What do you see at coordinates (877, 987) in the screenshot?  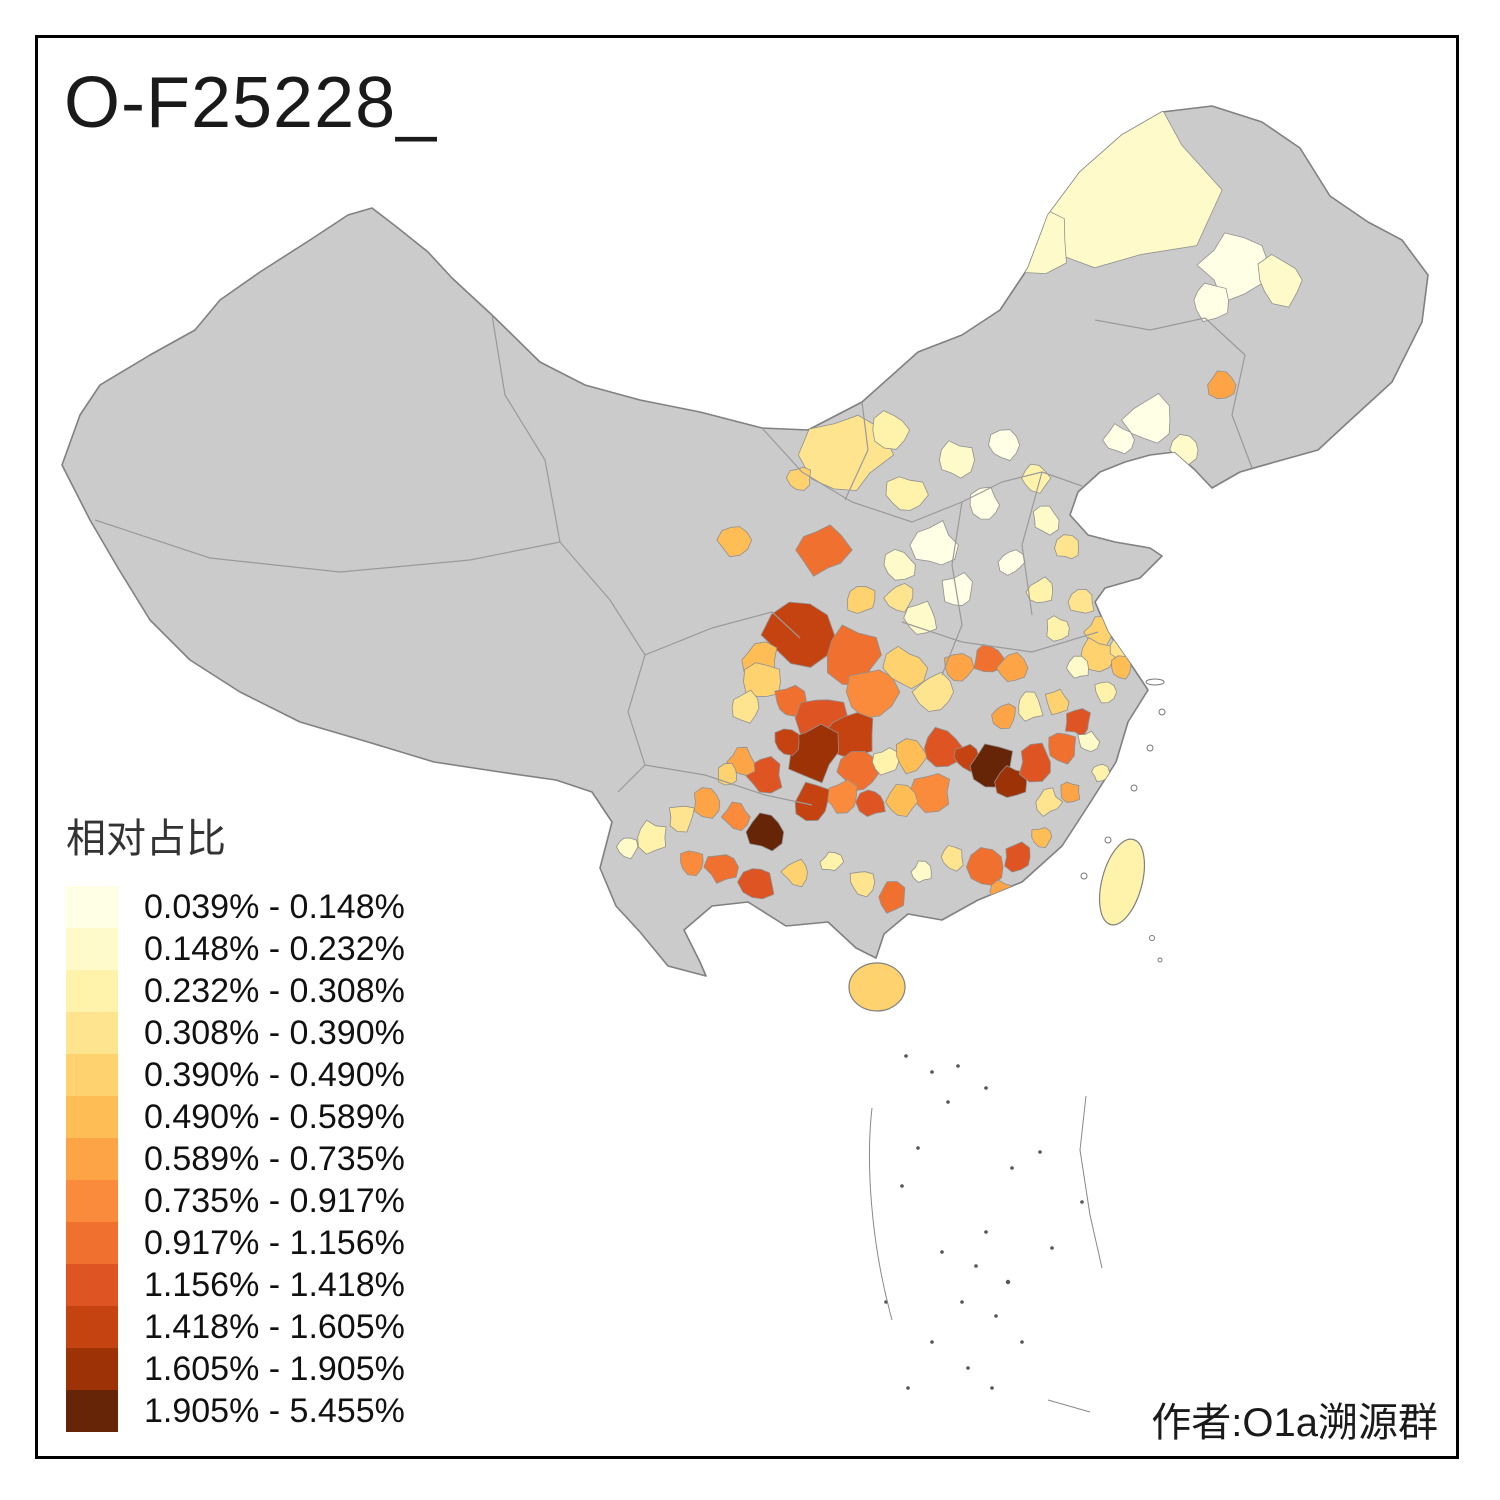 I see `hainan-island` at bounding box center [877, 987].